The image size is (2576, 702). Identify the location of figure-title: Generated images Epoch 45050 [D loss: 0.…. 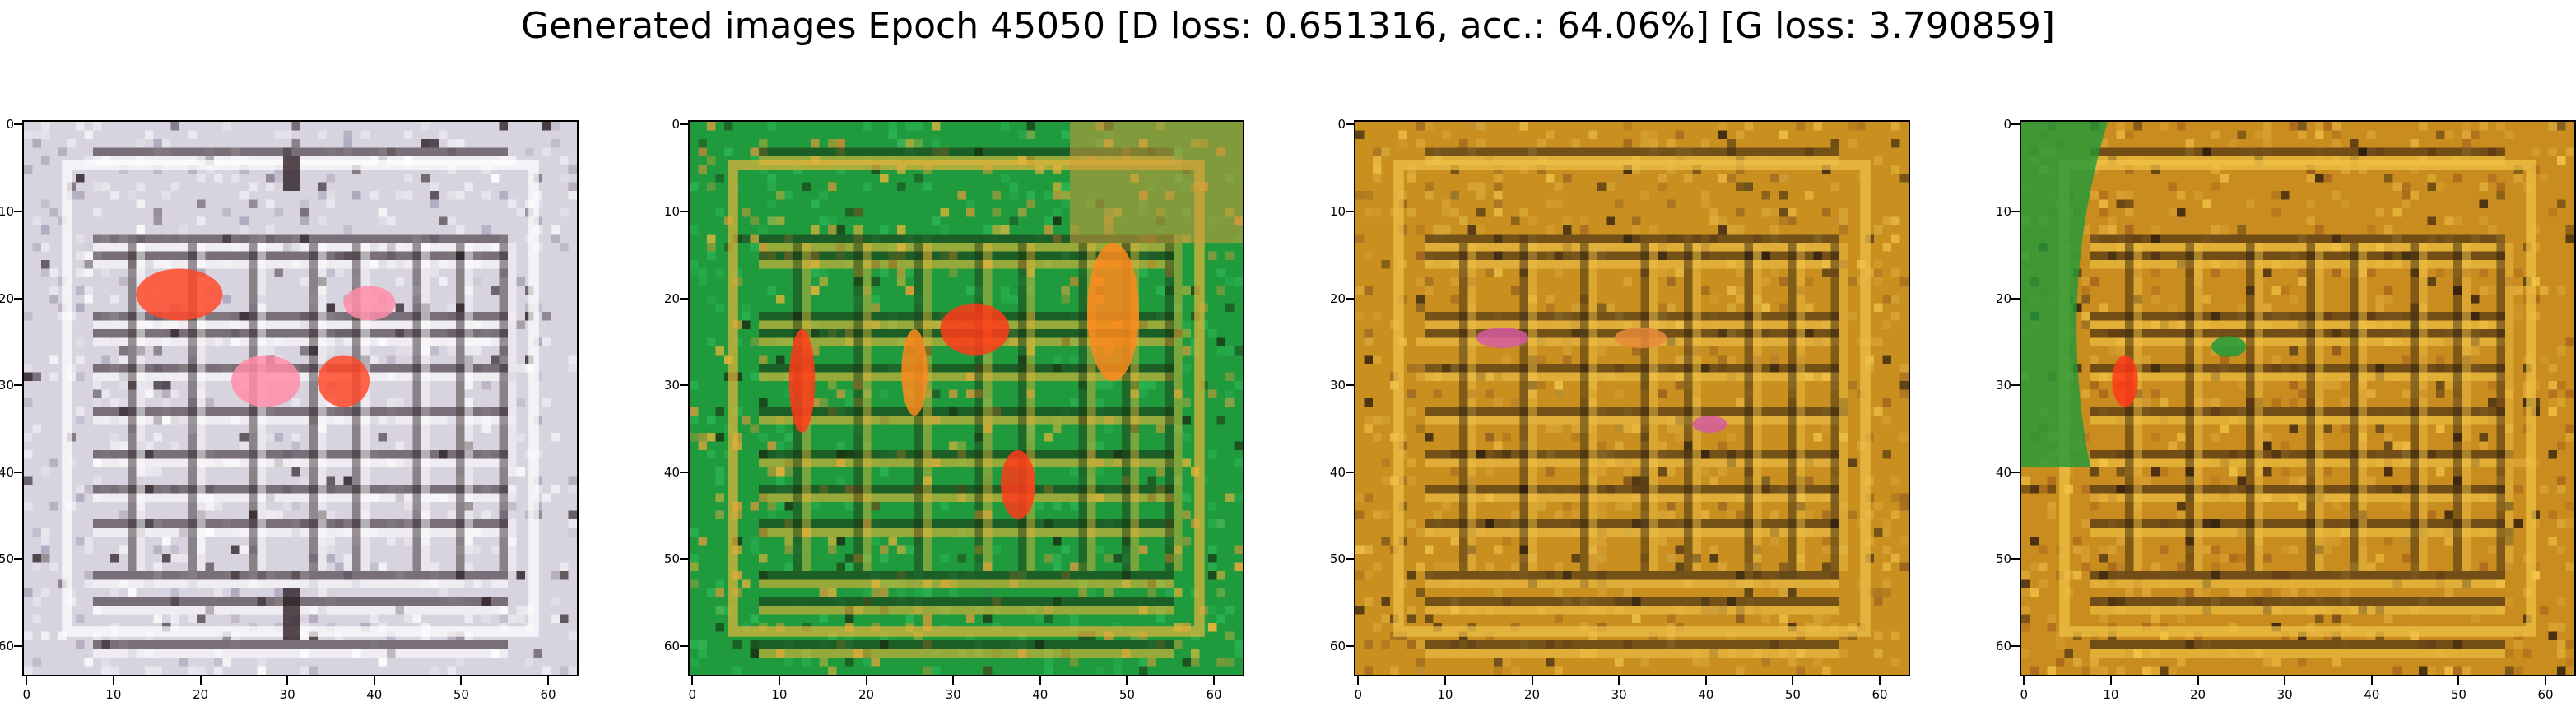
(1288, 26).